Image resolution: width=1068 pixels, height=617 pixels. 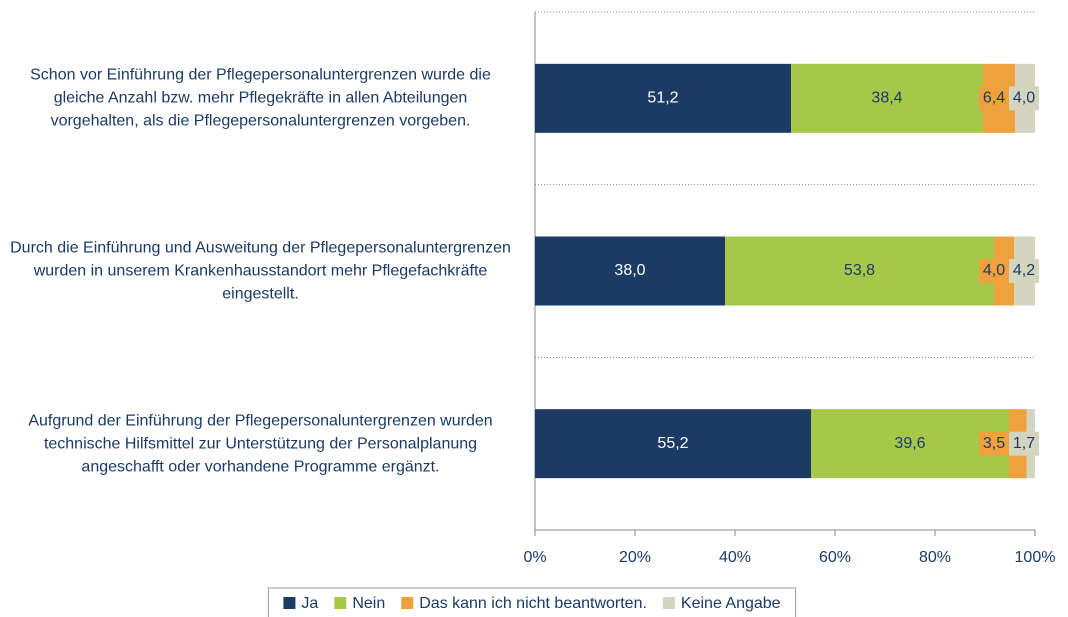 What do you see at coordinates (1035, 557) in the screenshot?
I see `x-tick-label: 100%` at bounding box center [1035, 557].